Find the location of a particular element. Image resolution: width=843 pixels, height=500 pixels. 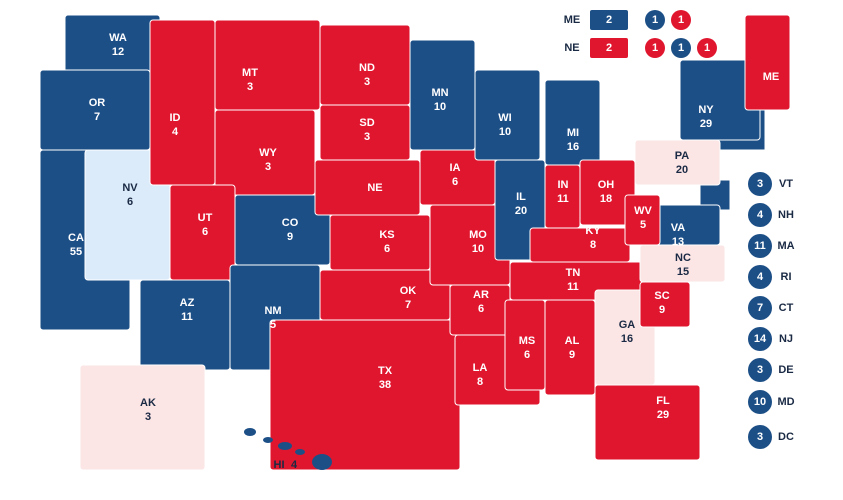

small-state-abbr: DE is located at coordinates (785, 370).